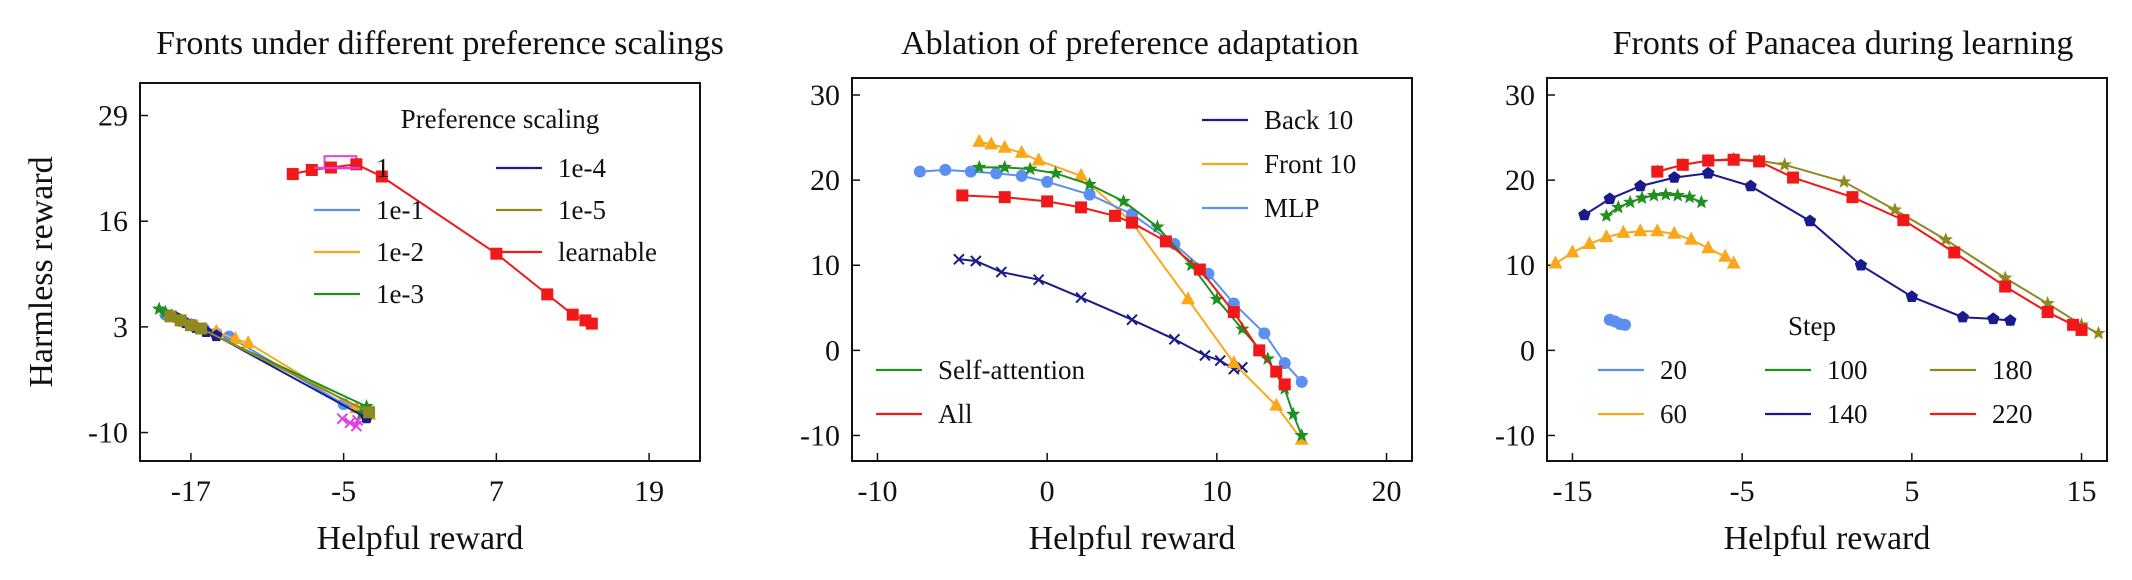 This screenshot has height=580, width=2132. Describe the element at coordinates (825, 180) in the screenshot. I see `y-tick-label: 20` at that location.